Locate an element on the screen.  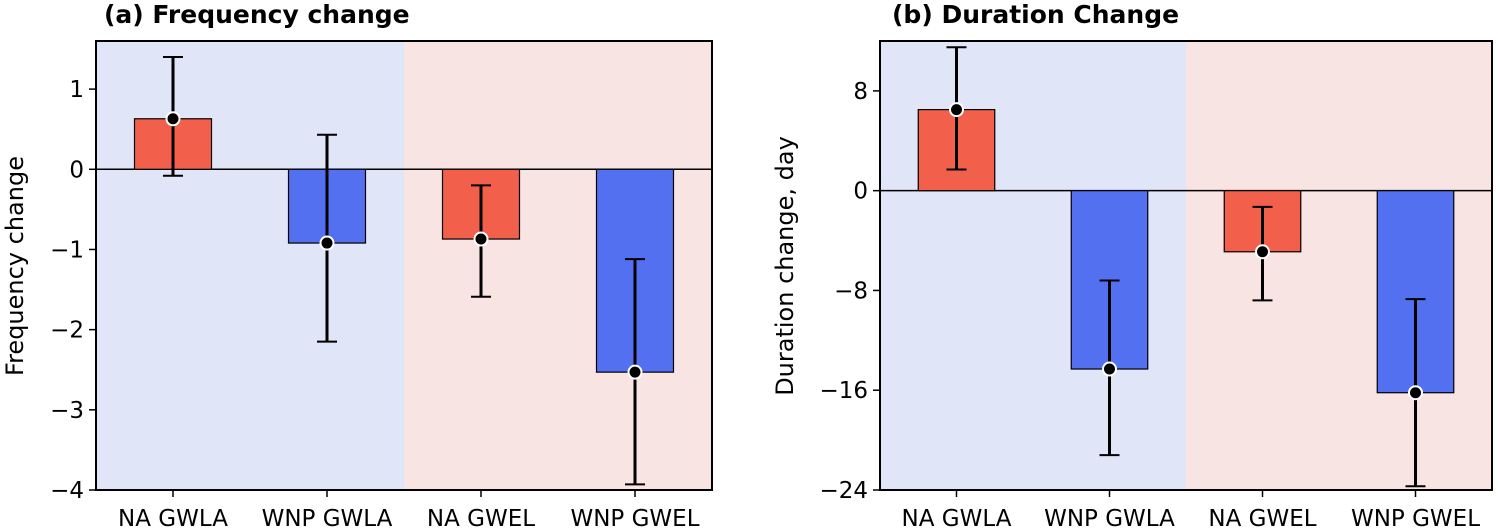
y-axis-label: Duration change, day is located at coordinates (785, 266).